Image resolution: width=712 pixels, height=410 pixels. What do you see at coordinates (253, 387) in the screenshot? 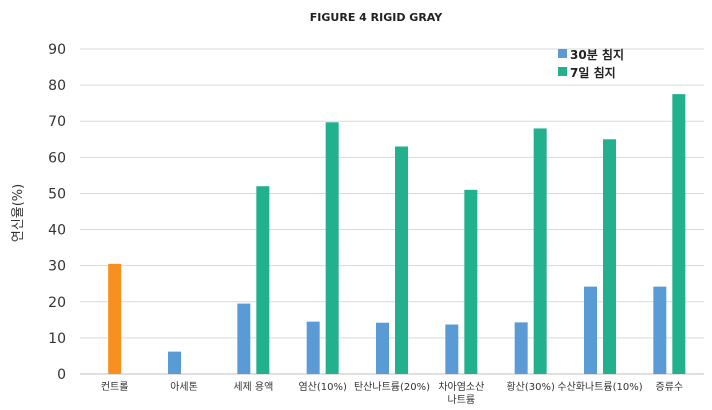
I see `x-tick-label: 세제 용액` at bounding box center [253, 387].